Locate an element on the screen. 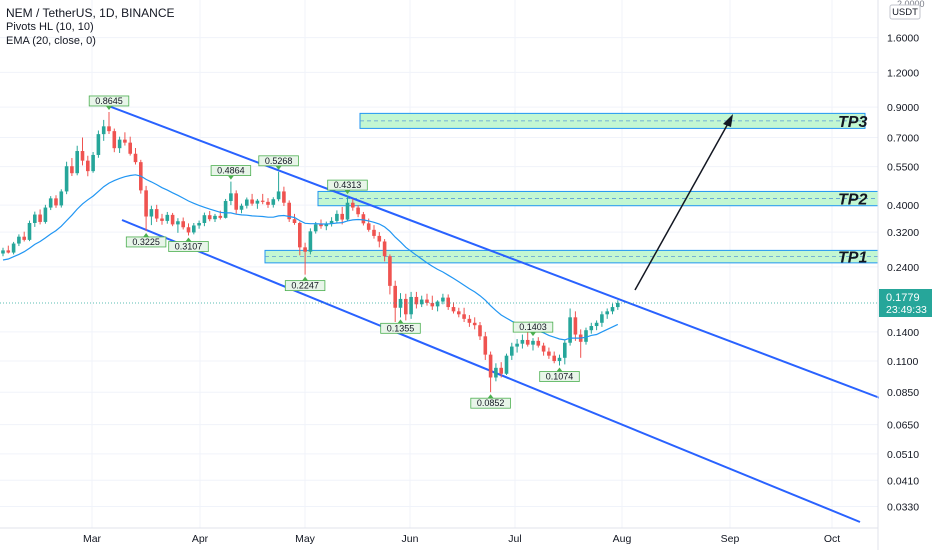 The height and width of the screenshot is (550, 932). pivot-label-text: 0.1355 is located at coordinates (401, 328).